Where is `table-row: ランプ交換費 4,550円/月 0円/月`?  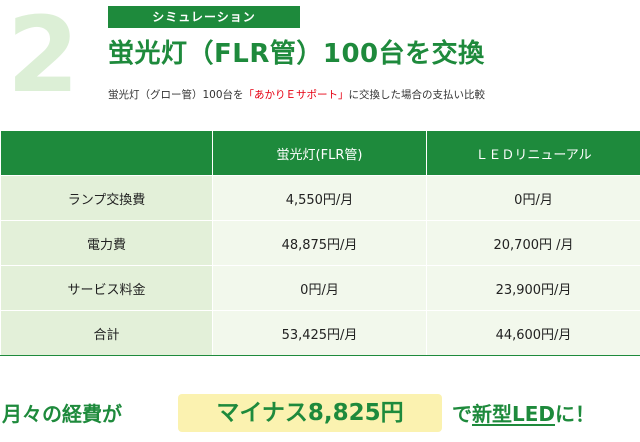 table-row: ランプ交換費 4,550円/月 0円/月 is located at coordinates (320, 198).